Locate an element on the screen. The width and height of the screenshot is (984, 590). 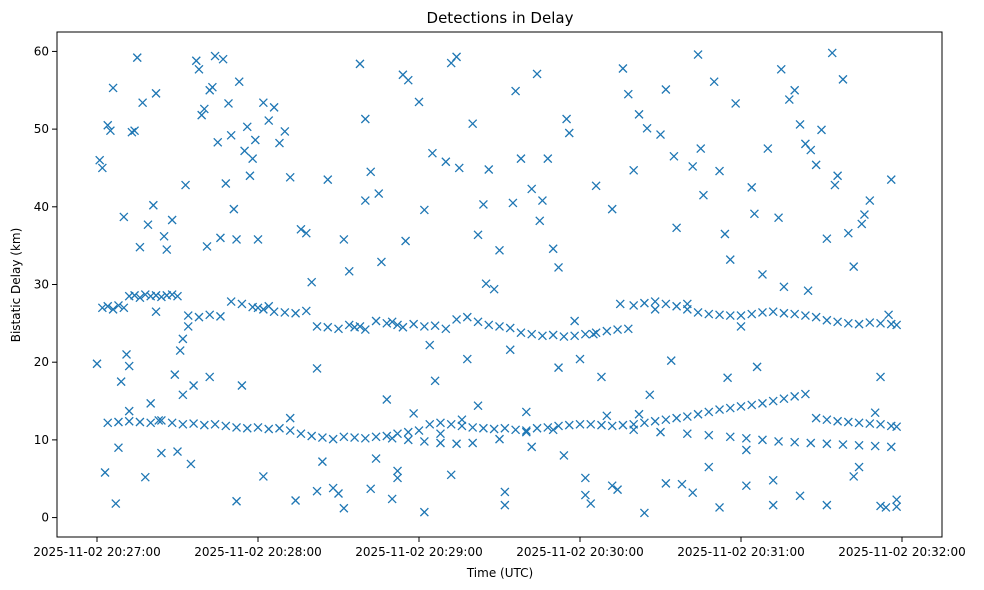
x-tick-label: 2025-11-02 20:31:00 is located at coordinates (740, 552).